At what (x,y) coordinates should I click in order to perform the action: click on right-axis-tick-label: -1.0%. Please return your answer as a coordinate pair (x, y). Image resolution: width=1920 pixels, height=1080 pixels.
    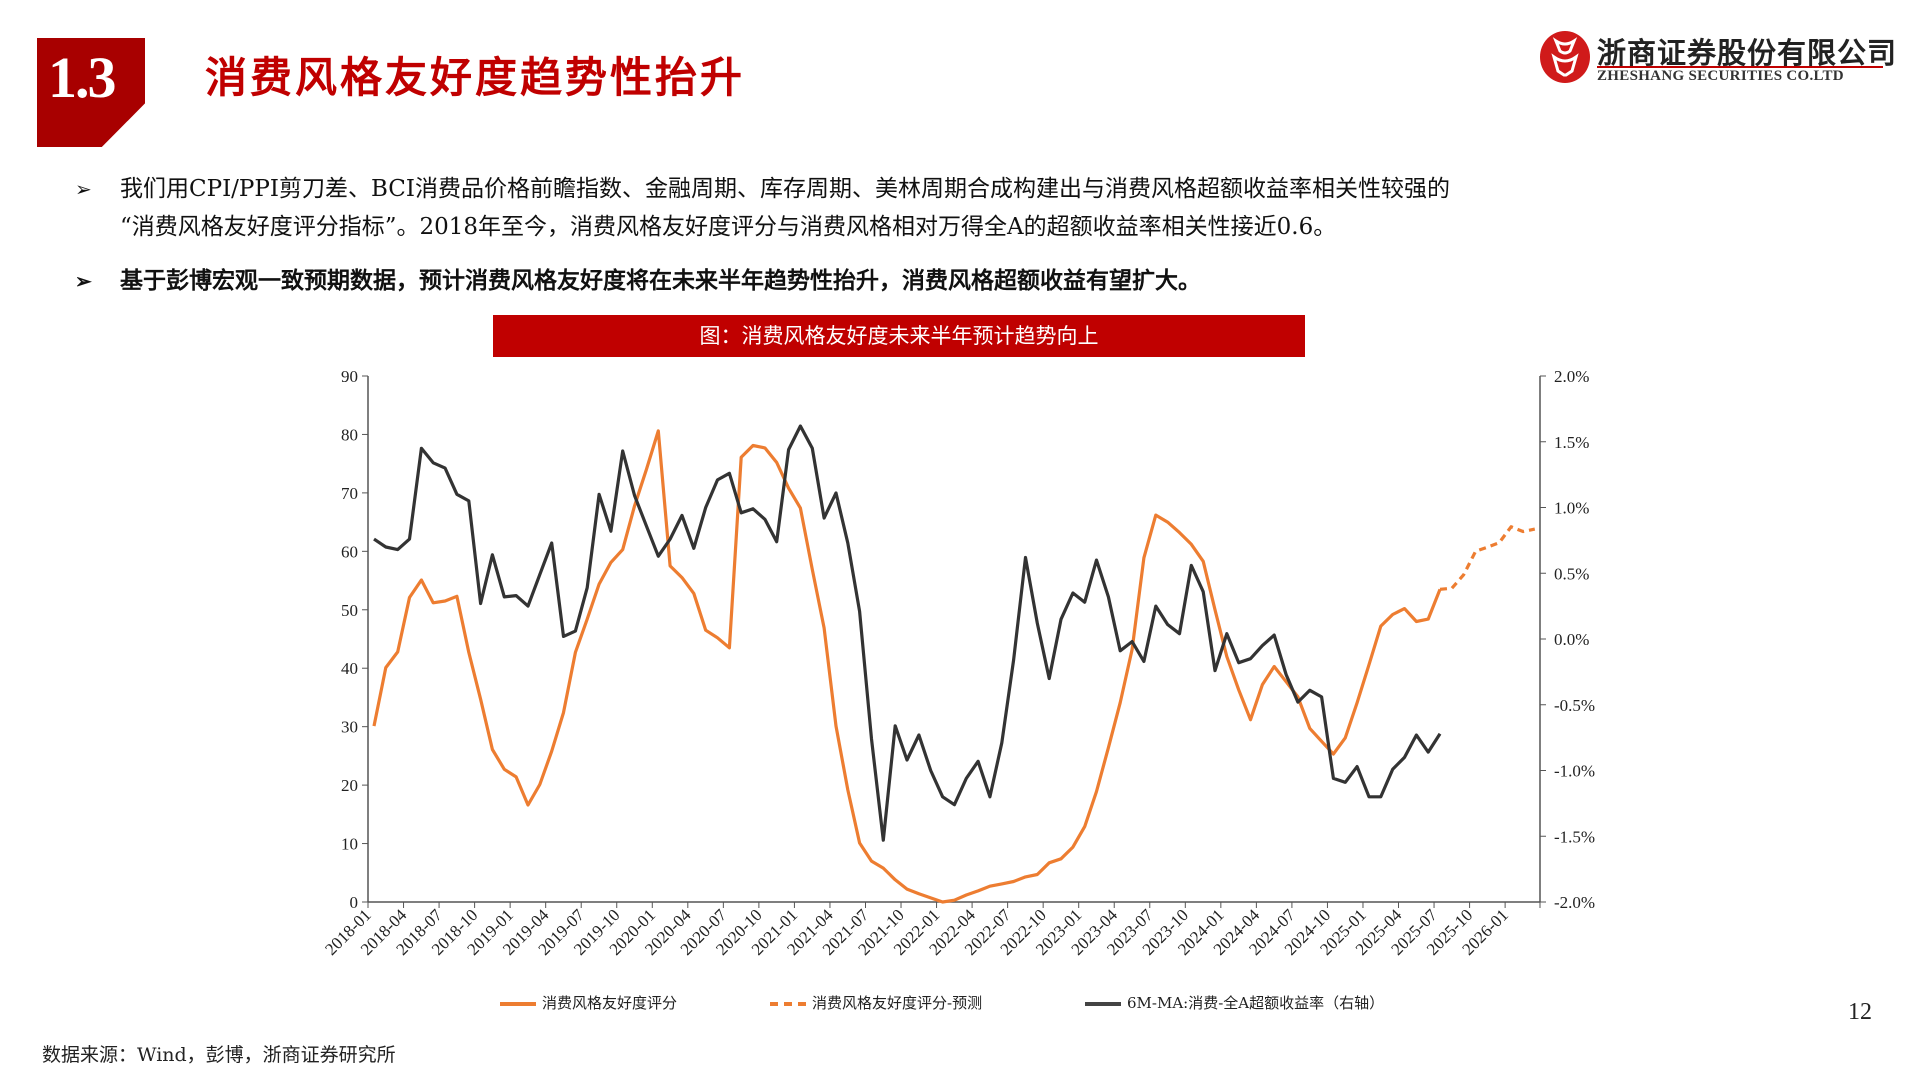
    Looking at the image, I should click on (1574, 771).